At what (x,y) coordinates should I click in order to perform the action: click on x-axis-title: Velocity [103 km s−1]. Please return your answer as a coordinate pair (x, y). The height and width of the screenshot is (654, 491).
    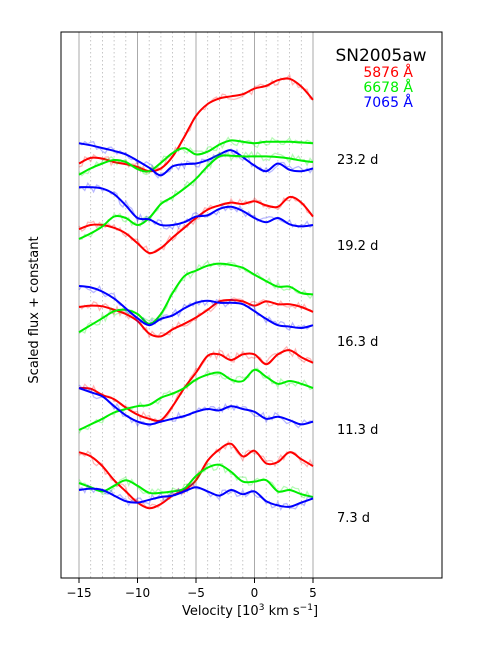
    Looking at the image, I should click on (250, 611).